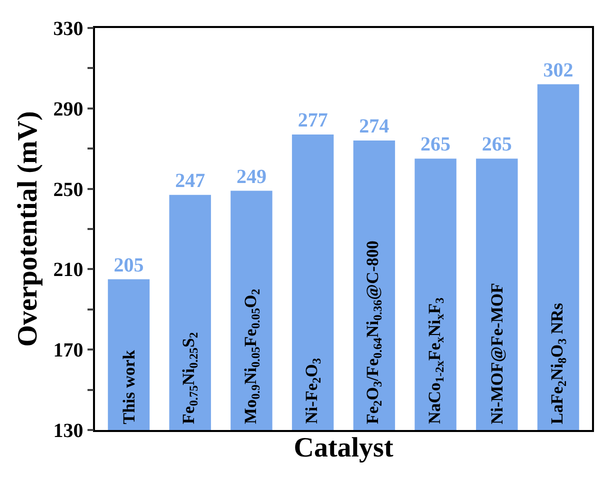  Describe the element at coordinates (68, 189) in the screenshot. I see `y-tick-label: 250` at that location.